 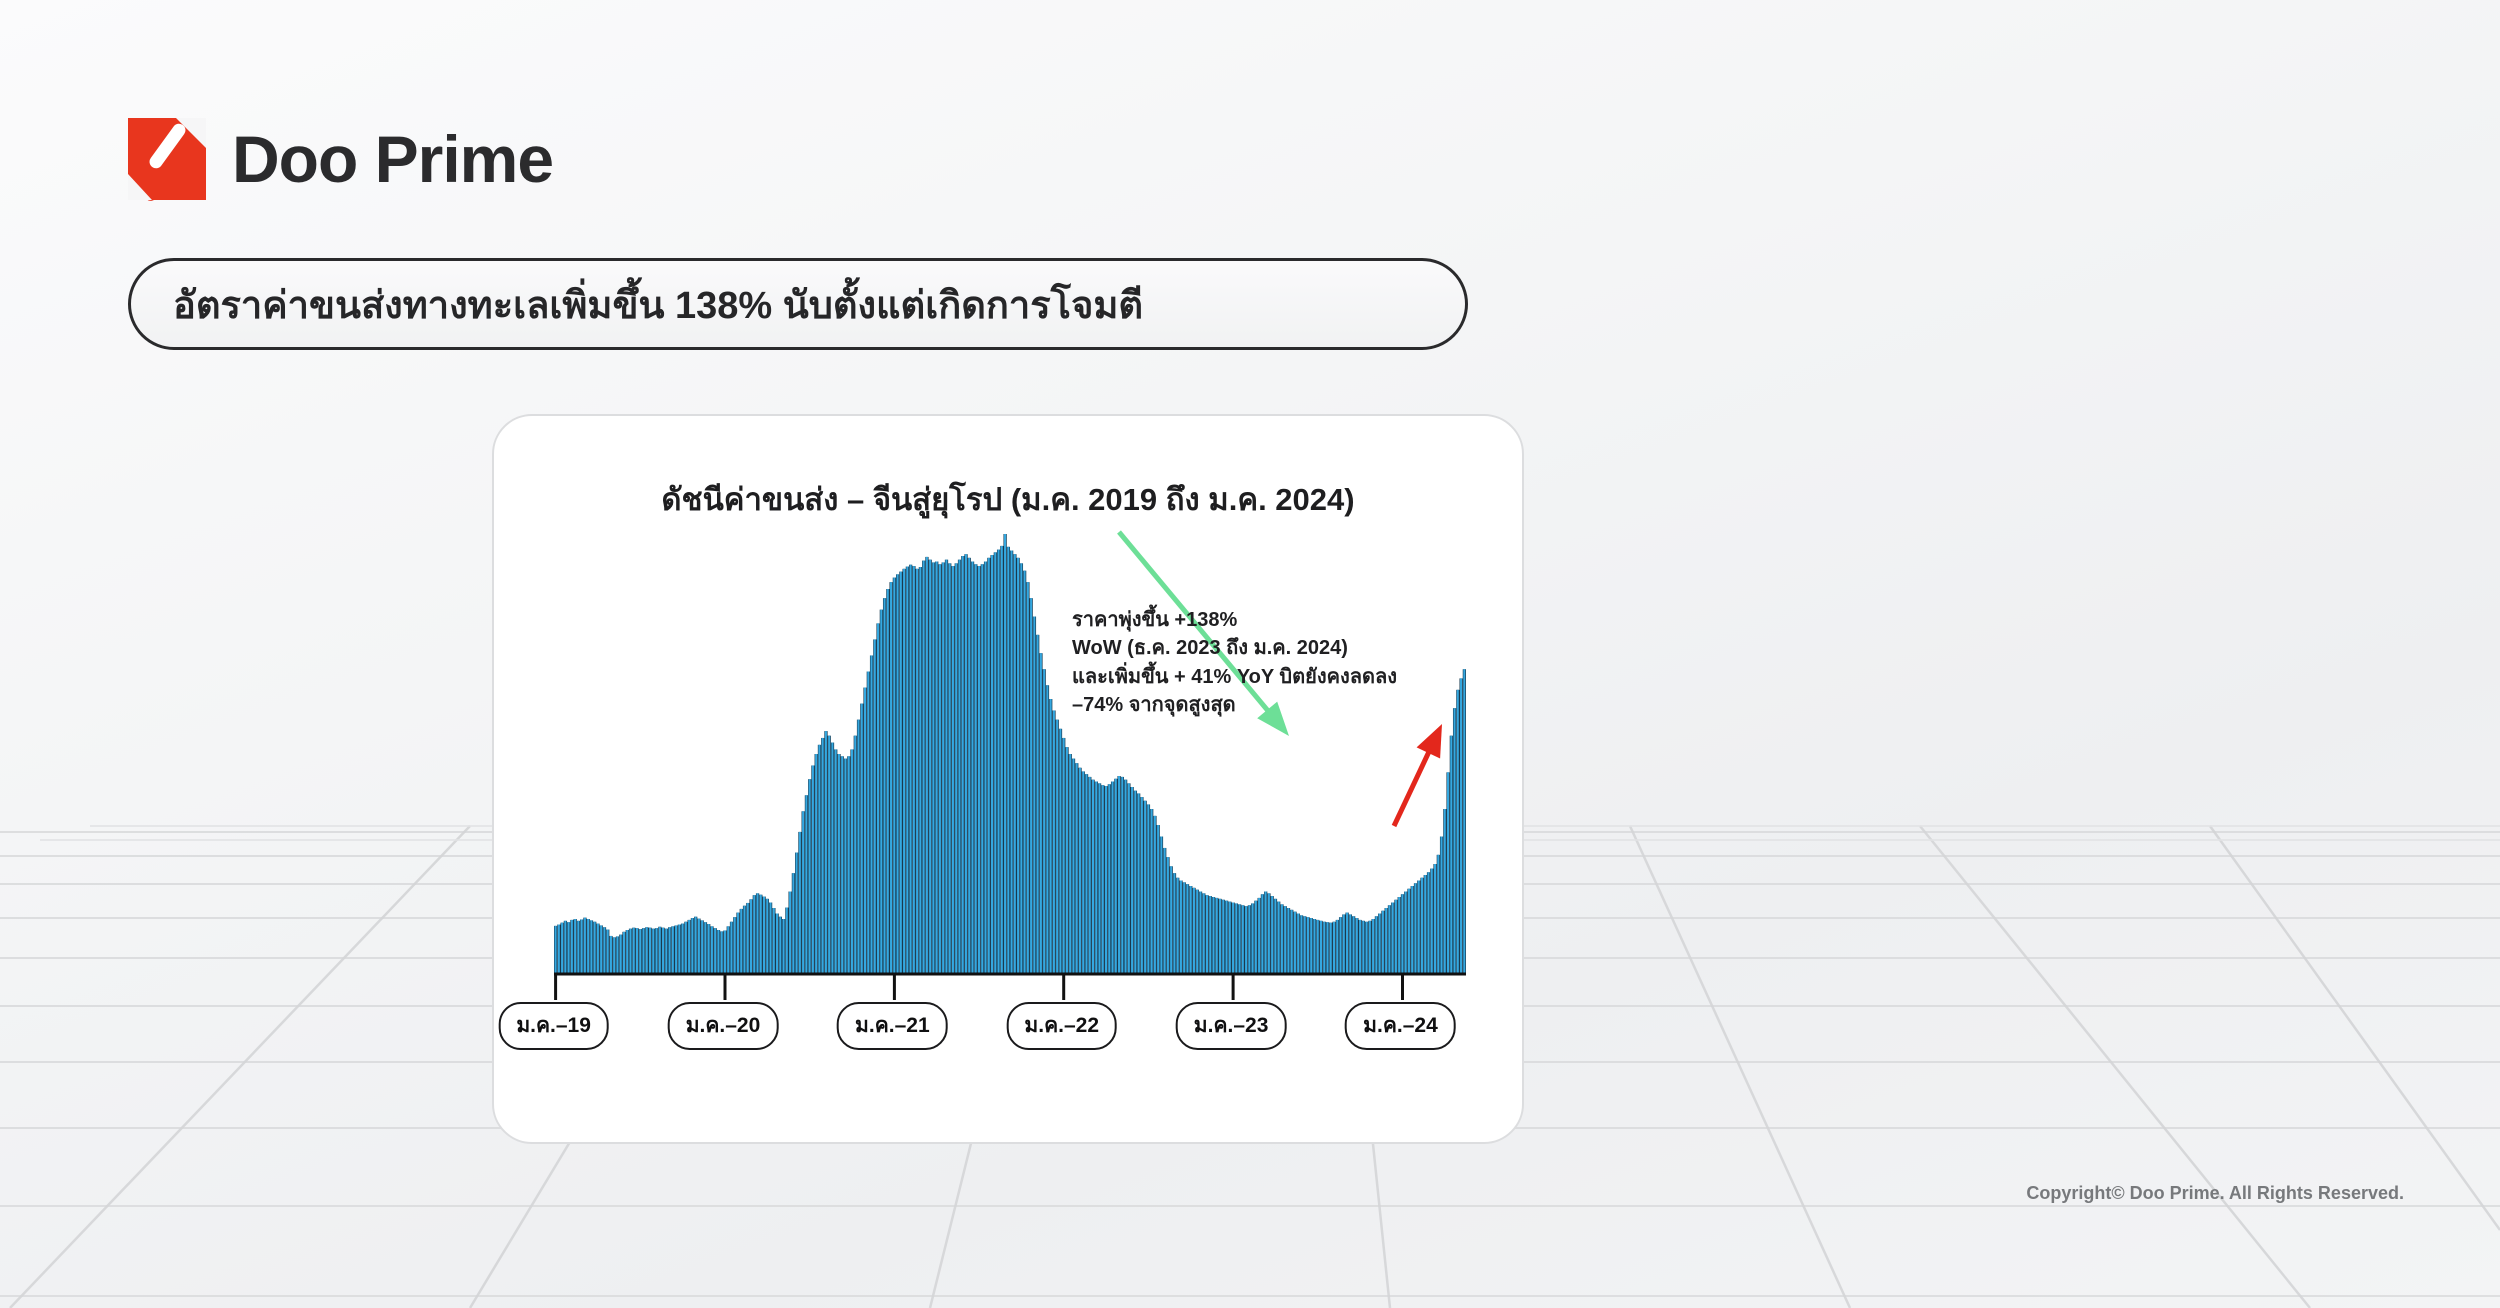 What do you see at coordinates (1203, 633) in the screenshot?
I see `green-decline-arrow` at bounding box center [1203, 633].